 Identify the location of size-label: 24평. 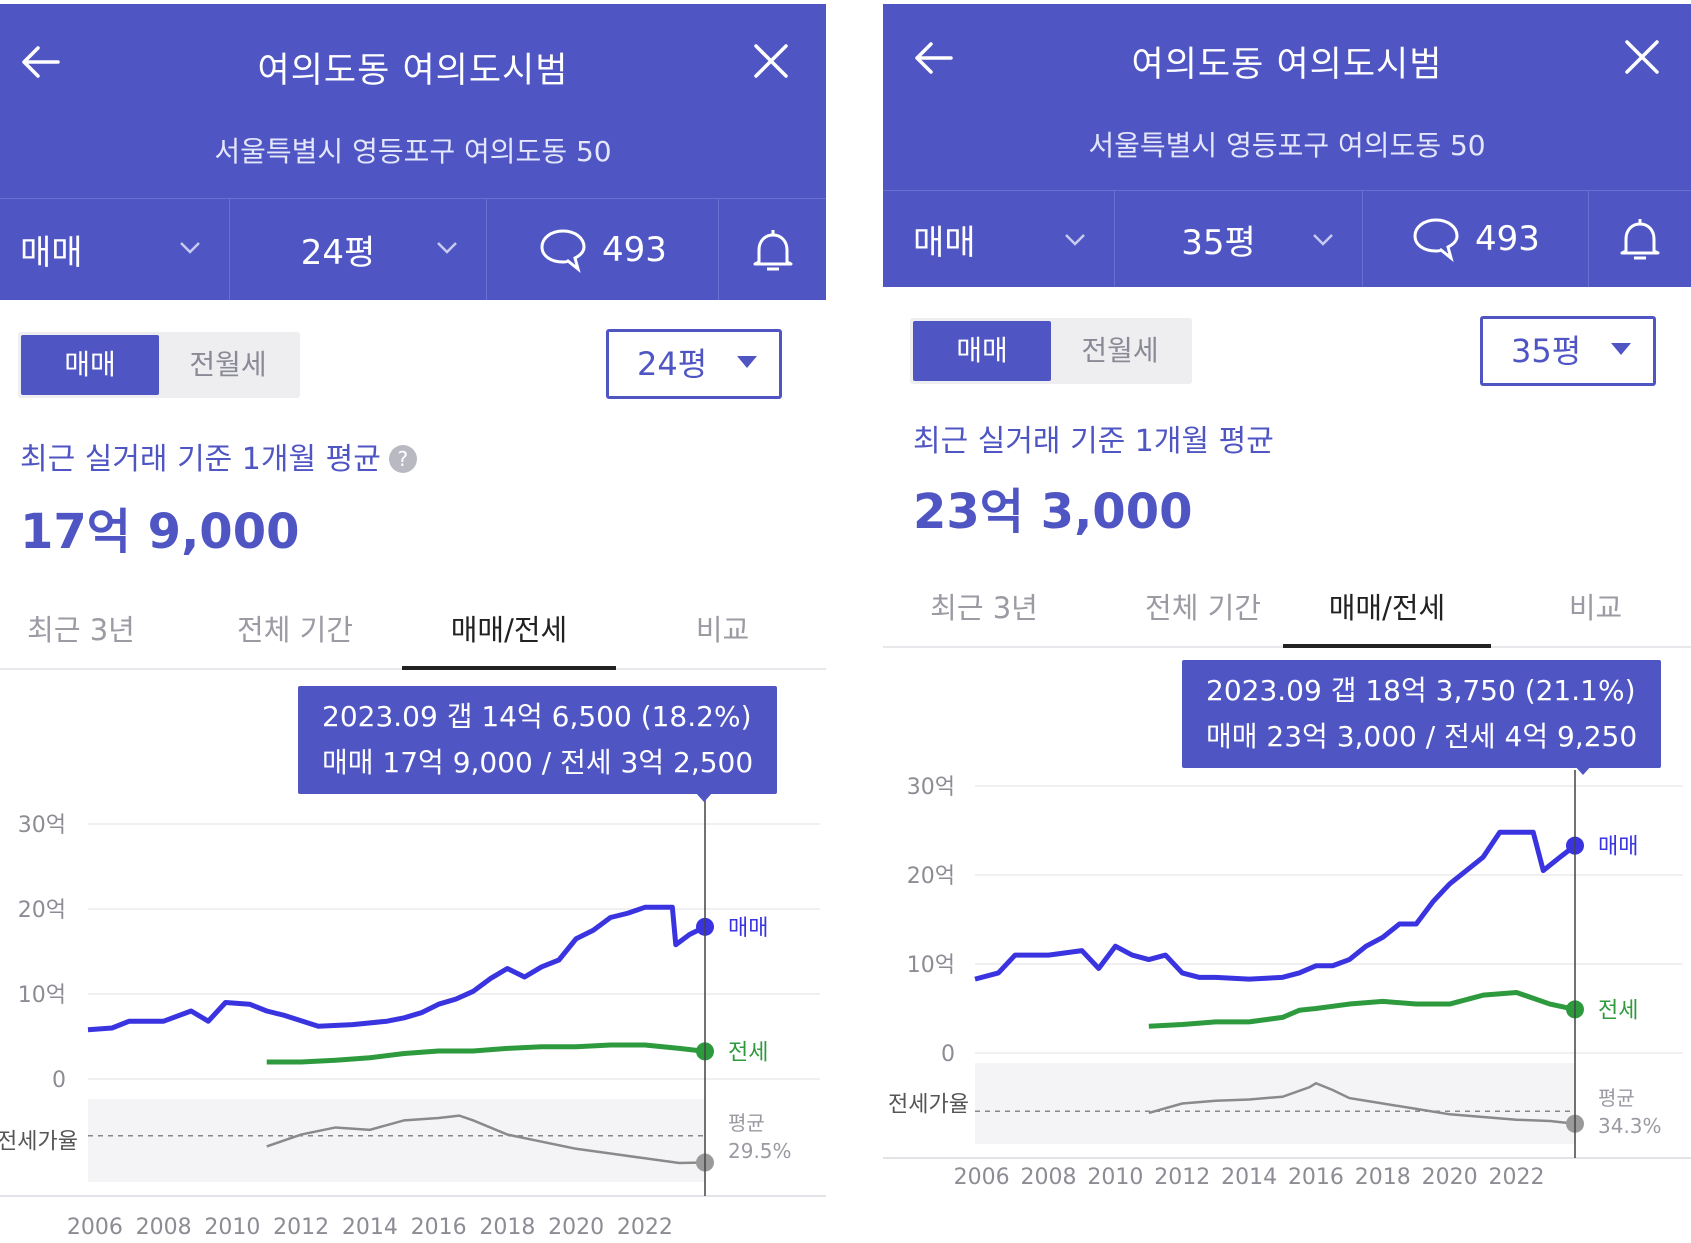
(338, 253).